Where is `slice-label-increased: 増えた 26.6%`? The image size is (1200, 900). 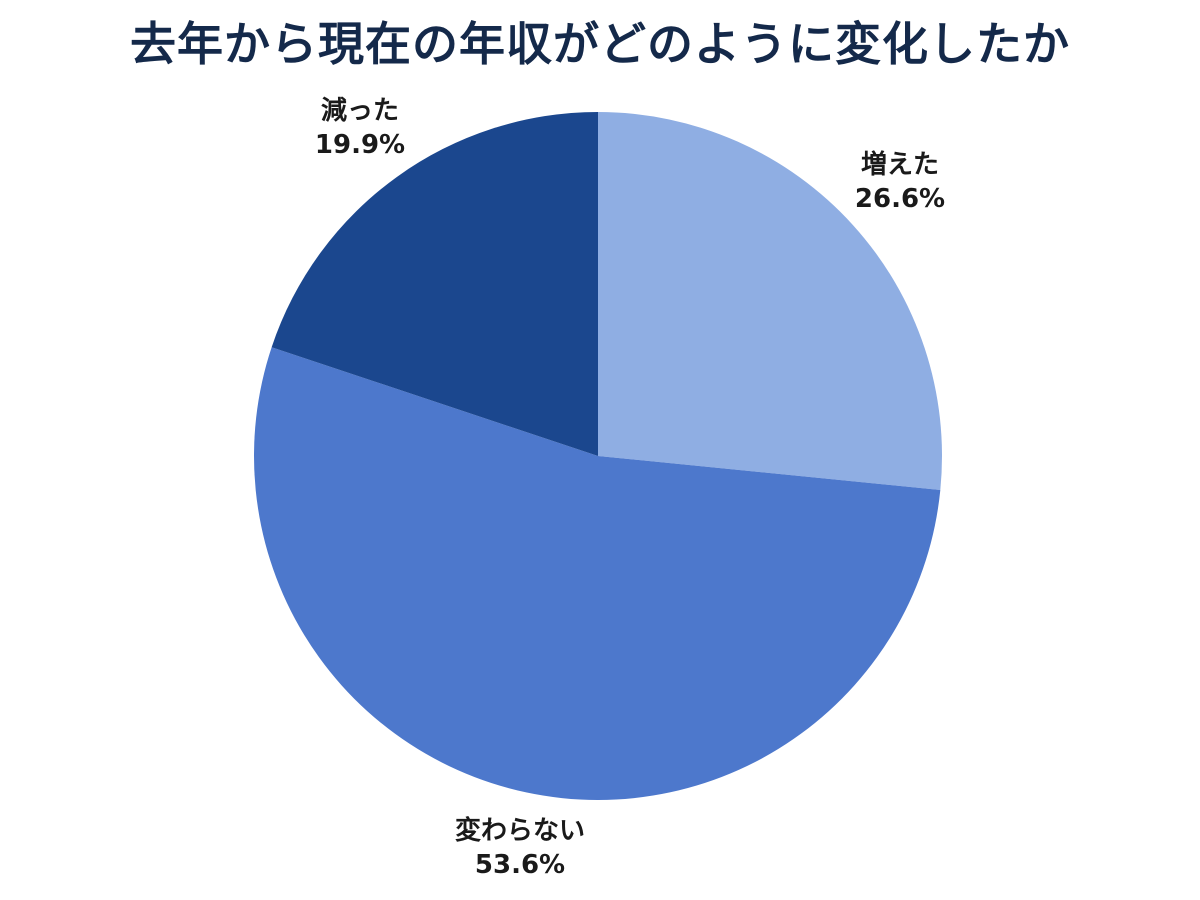 slice-label-increased: 増えた 26.6% is located at coordinates (900, 182).